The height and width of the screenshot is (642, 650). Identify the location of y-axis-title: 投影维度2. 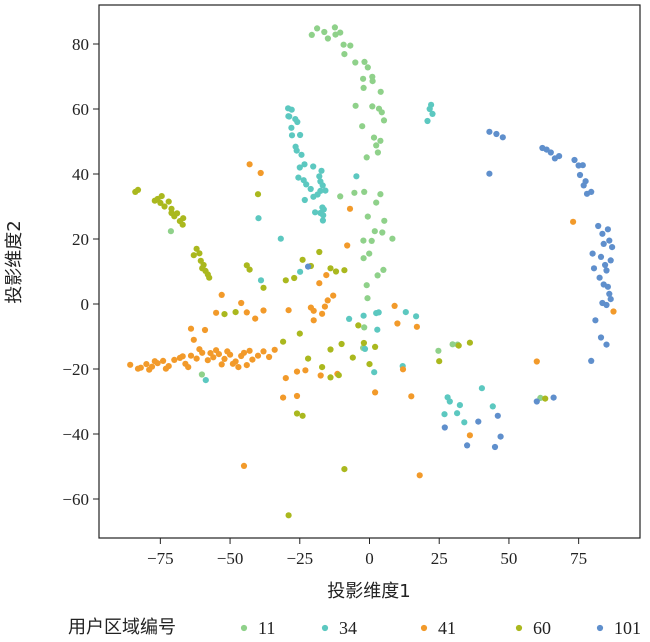
(14, 261).